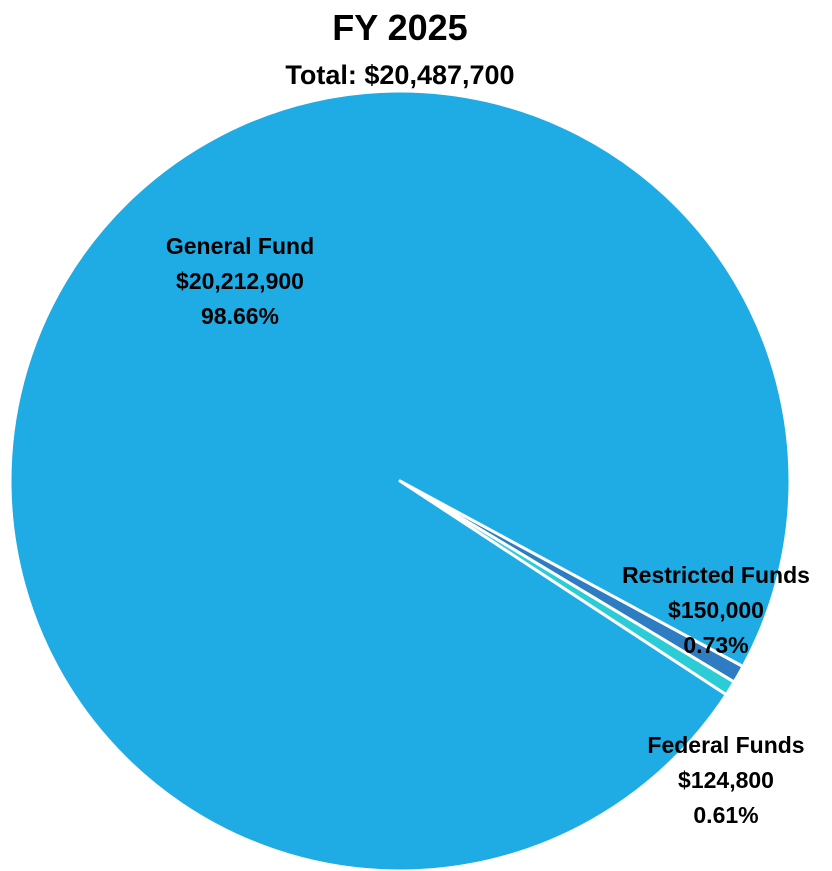 Image resolution: width=832 pixels, height=871 pixels. What do you see at coordinates (716, 575) in the screenshot?
I see `slice-name-restricted-funds: Restricted Funds` at bounding box center [716, 575].